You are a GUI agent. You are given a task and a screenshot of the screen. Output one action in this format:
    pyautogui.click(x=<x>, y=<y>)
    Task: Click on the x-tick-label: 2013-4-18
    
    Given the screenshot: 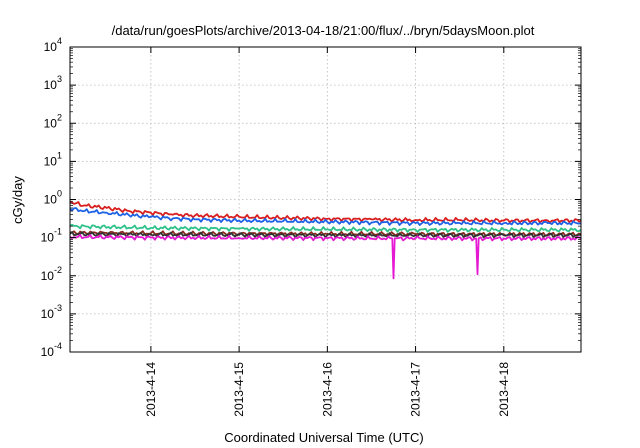 What is the action you would take?
    pyautogui.click(x=504, y=389)
    